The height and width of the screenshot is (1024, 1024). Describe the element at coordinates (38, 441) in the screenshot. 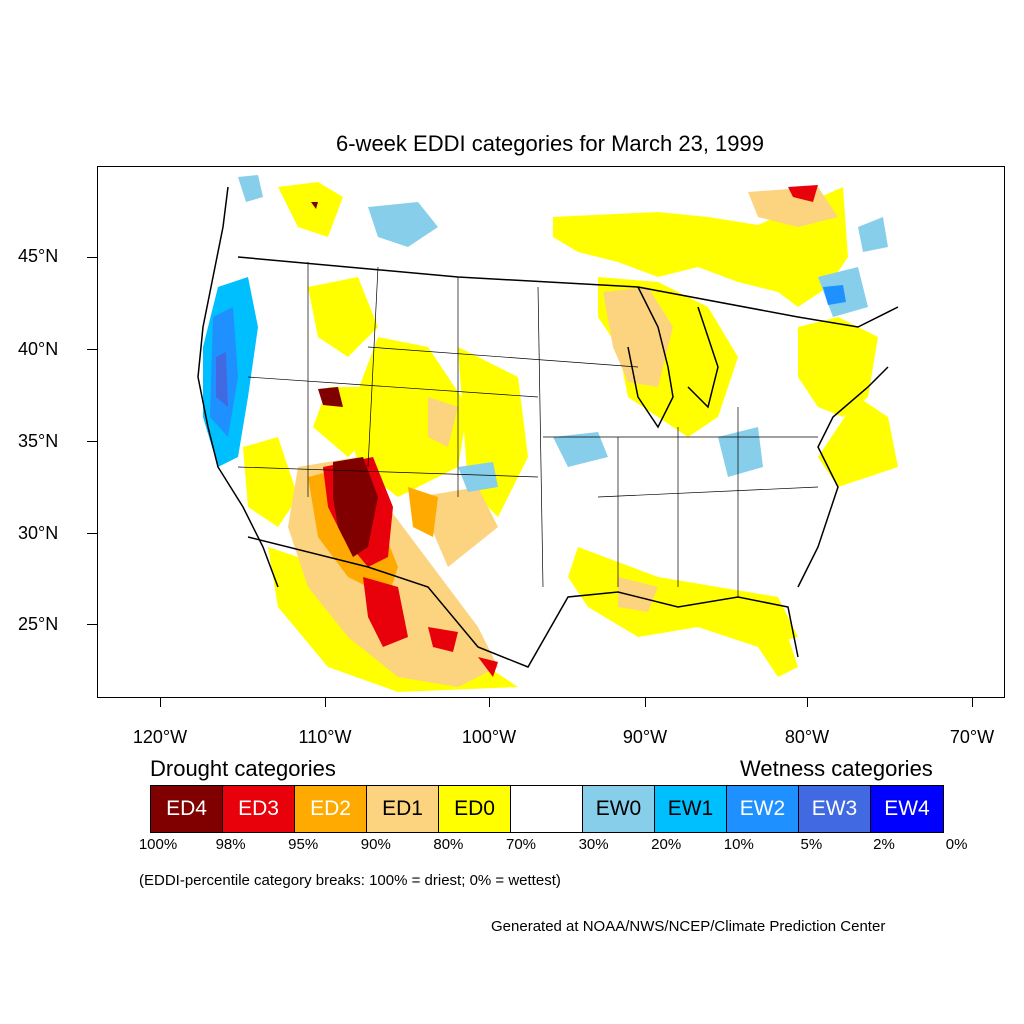

I see `lat-label-35: 35°N` at that location.